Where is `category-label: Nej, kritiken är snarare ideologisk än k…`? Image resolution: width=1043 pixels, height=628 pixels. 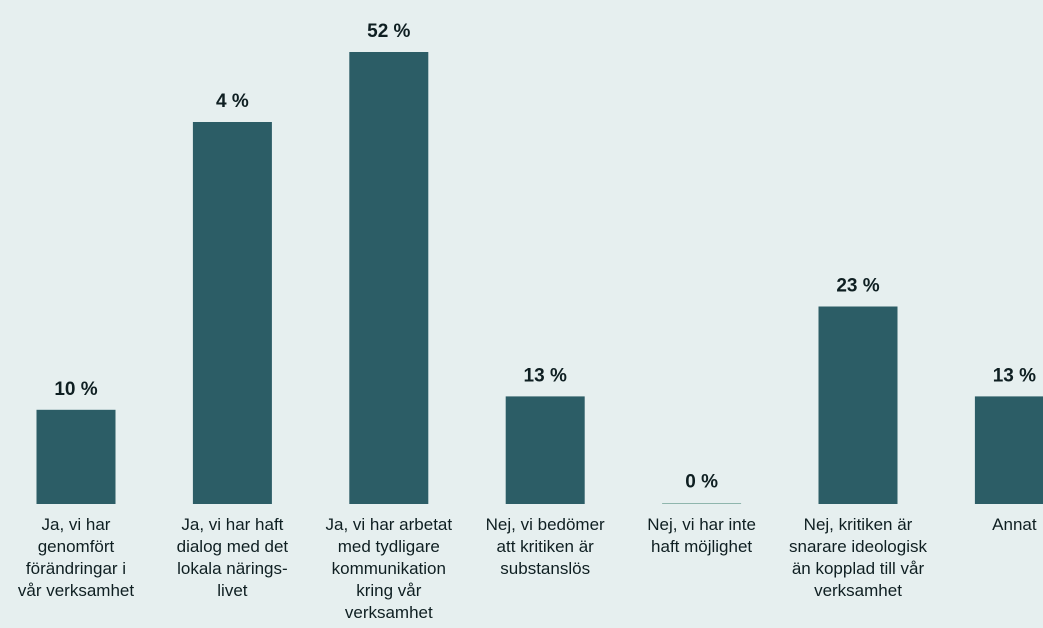 category-label: Nej, kritiken är snarare ideologisk än k… is located at coordinates (858, 557).